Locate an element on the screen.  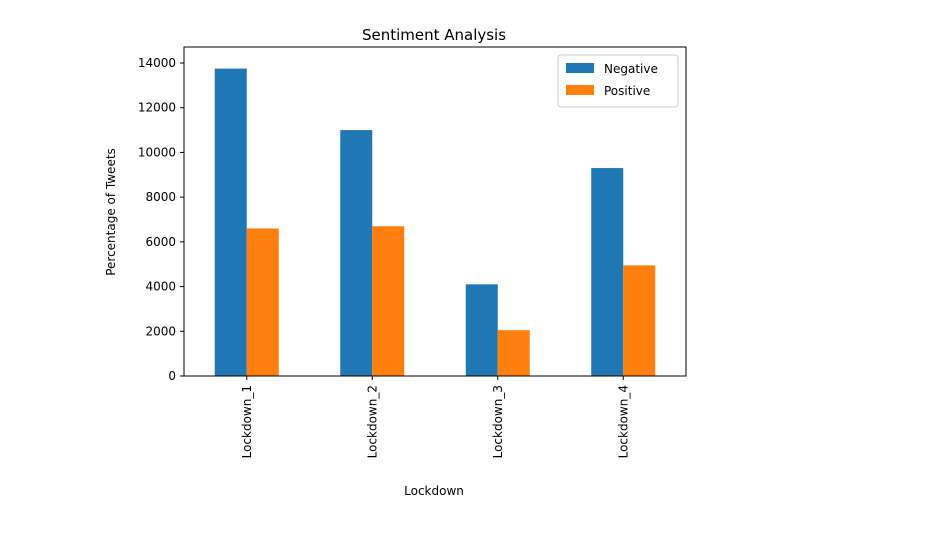
y-tick-label: 4000 is located at coordinates (160, 287).